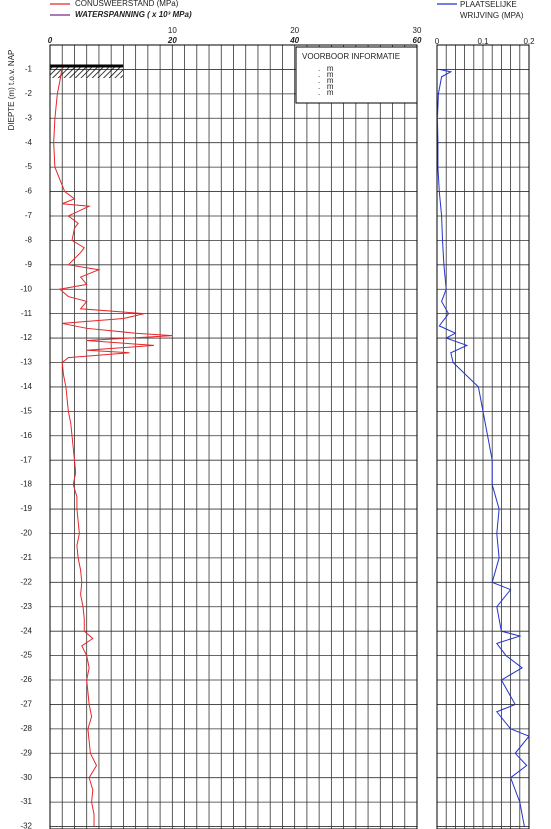 This screenshot has height=829, width=551. I want to click on legend-label: WATERSPANNING ( x 10³ MPa), so click(133, 14).